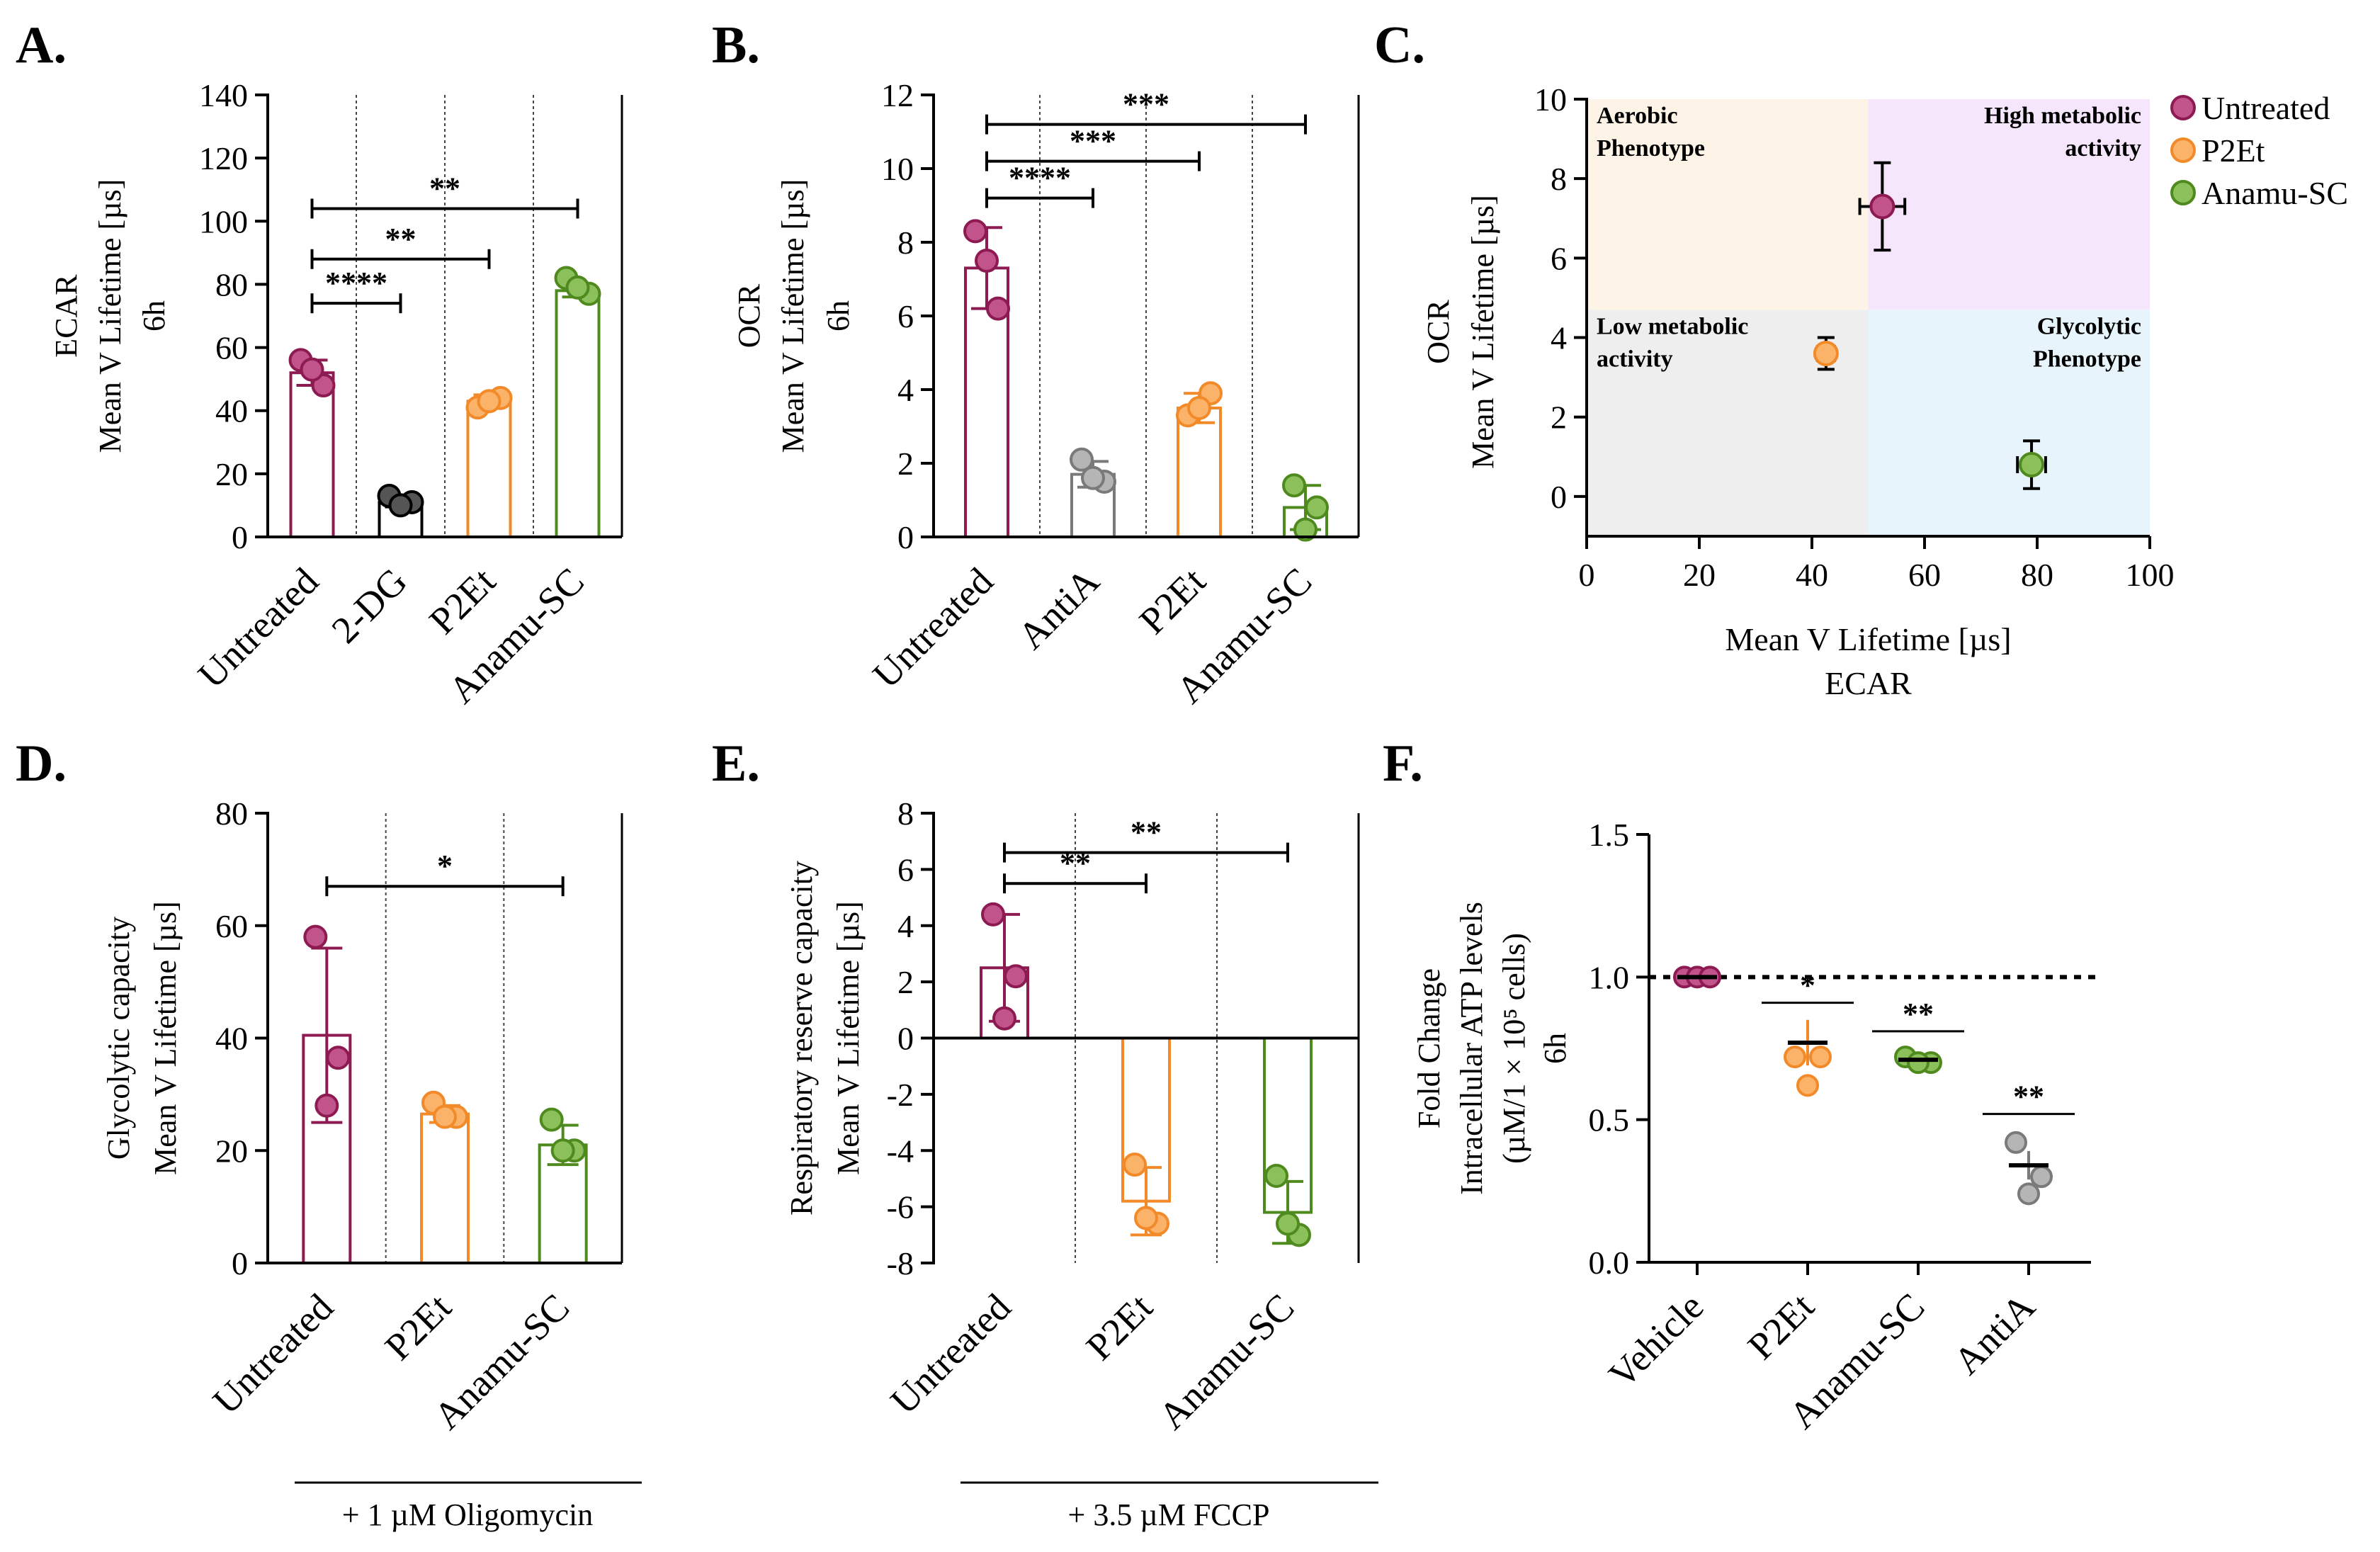 This screenshot has height=1552, width=2380. Describe the element at coordinates (1925, 575) in the screenshot. I see `x-tick-label: 60` at that location.